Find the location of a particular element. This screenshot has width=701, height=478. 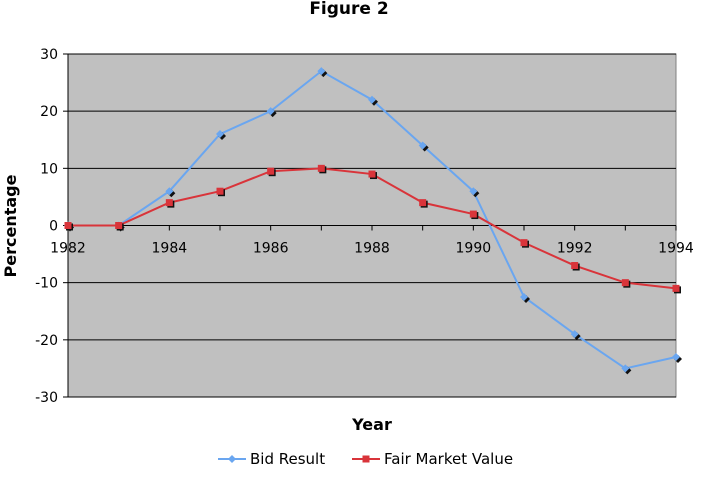

y-tick-label: -20 is located at coordinates (46, 341).